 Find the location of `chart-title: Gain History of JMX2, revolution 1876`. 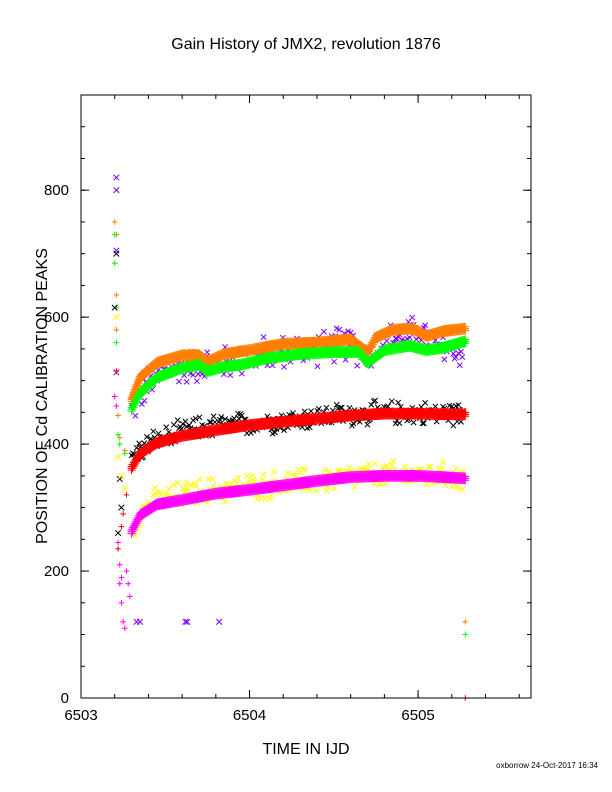

chart-title: Gain History of JMX2, revolution 1876 is located at coordinates (306, 44).